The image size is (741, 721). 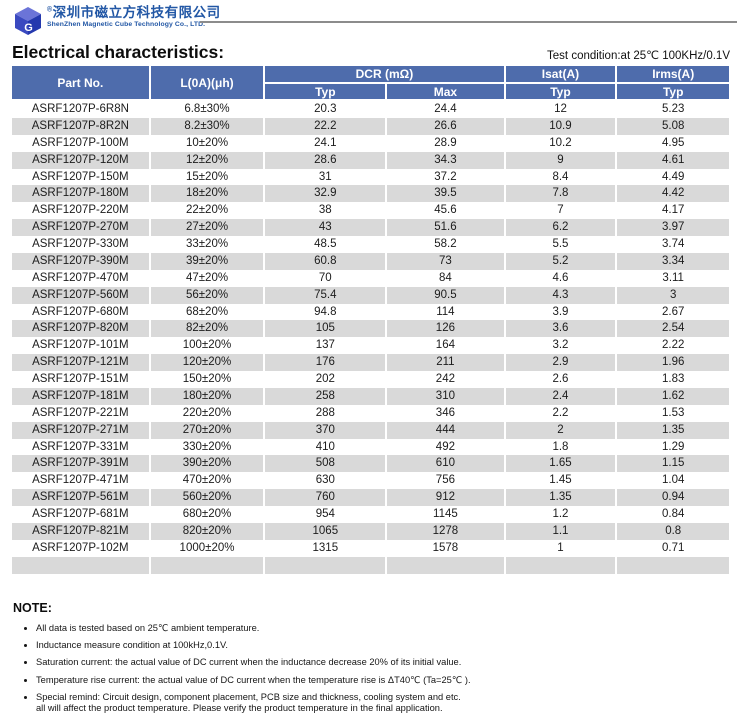 What do you see at coordinates (325, 362) in the screenshot?
I see `table-cell: 176` at bounding box center [325, 362].